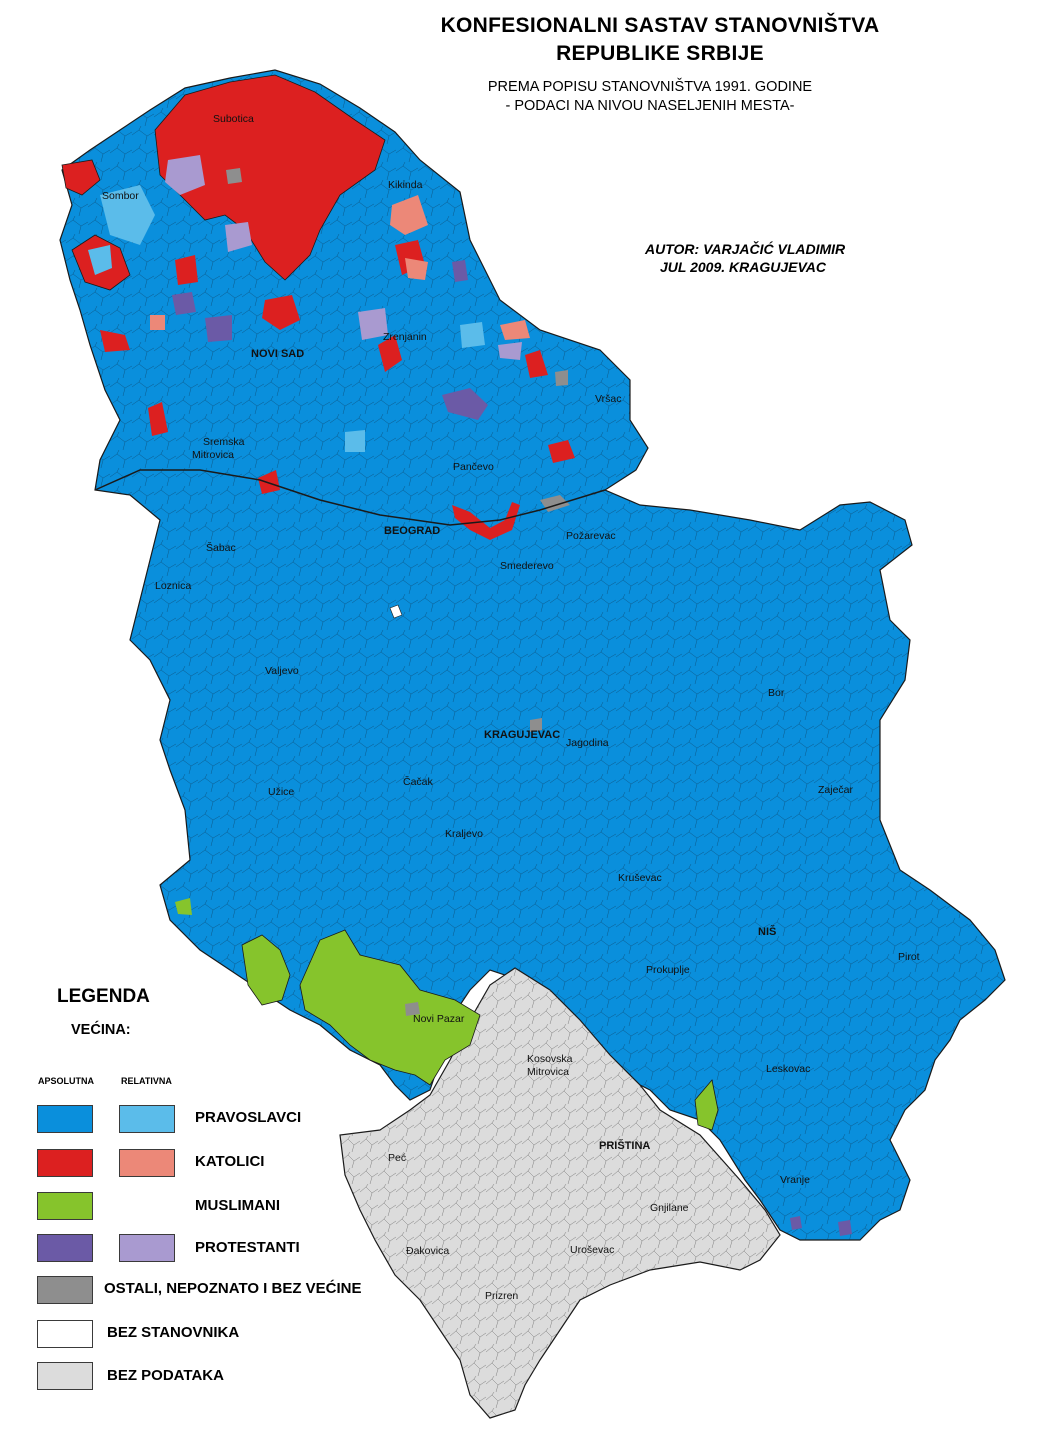  Describe the element at coordinates (165, 1375) in the screenshot. I see `legend-label-no-data: BEZ PODATAKA` at that location.